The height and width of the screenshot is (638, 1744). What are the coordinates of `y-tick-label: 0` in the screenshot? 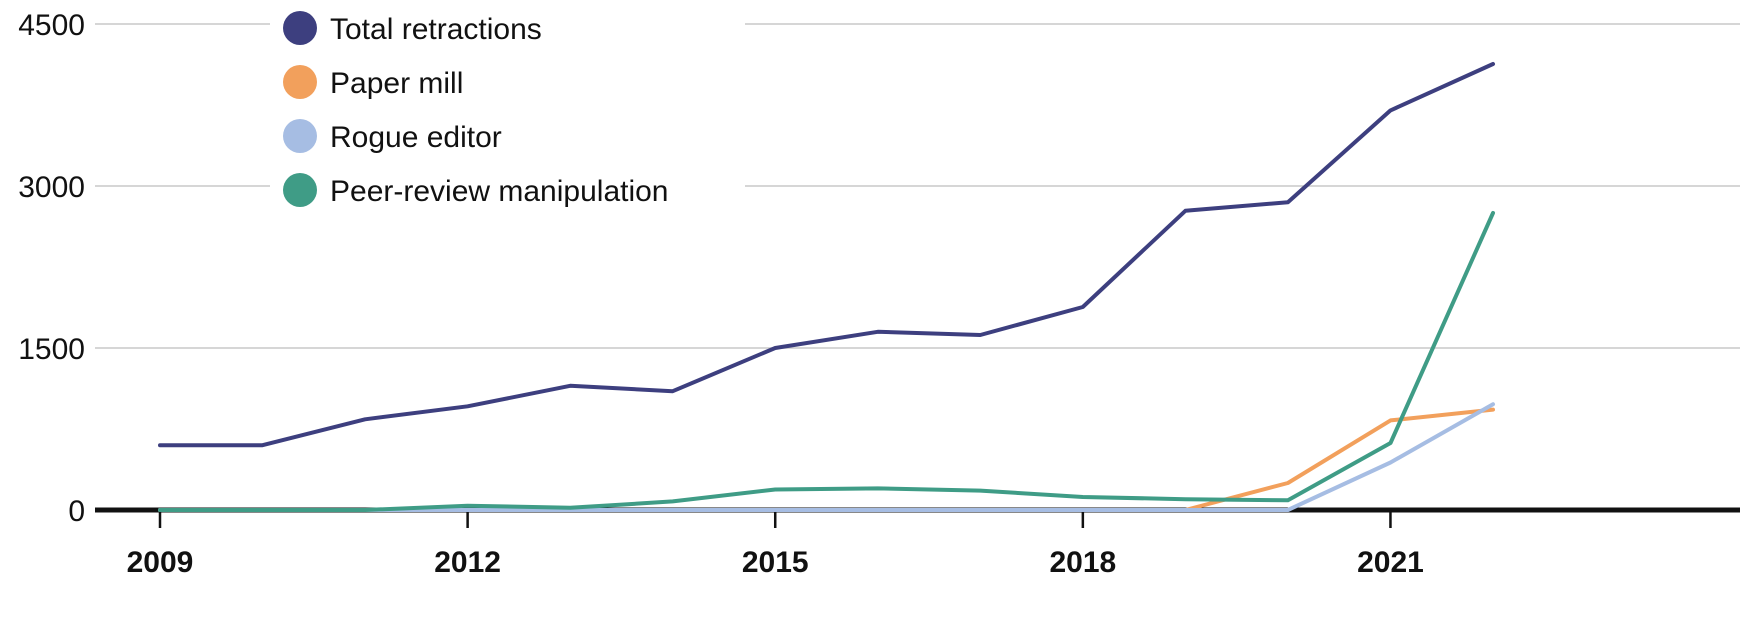 It's located at (76, 511).